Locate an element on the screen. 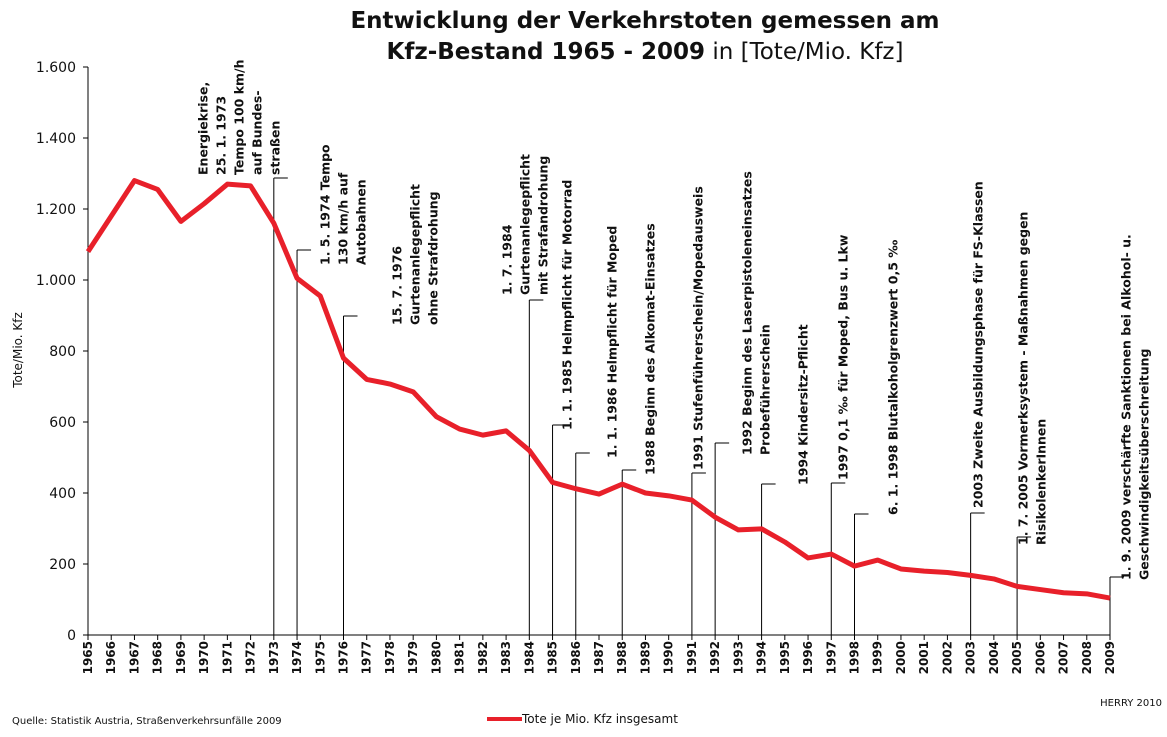 Image resolution: width=1167 pixels, height=737 pixels. x-tick-label: 1983 is located at coordinates (506, 657).